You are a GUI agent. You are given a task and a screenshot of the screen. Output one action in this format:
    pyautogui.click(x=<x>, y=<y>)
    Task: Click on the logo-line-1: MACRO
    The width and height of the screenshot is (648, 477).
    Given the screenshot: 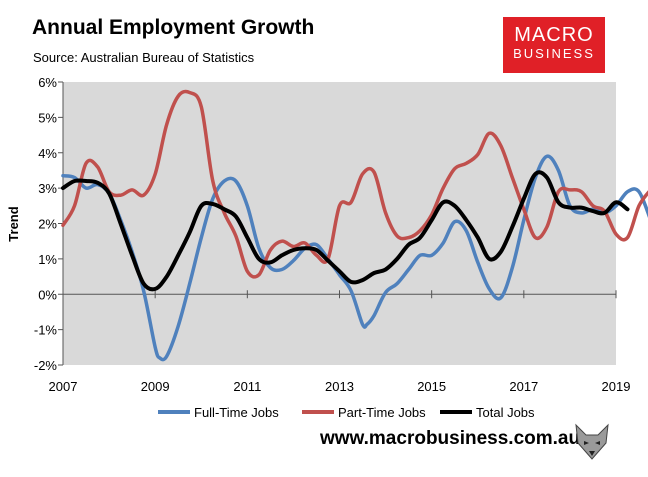 What is the action you would take?
    pyautogui.click(x=554, y=35)
    